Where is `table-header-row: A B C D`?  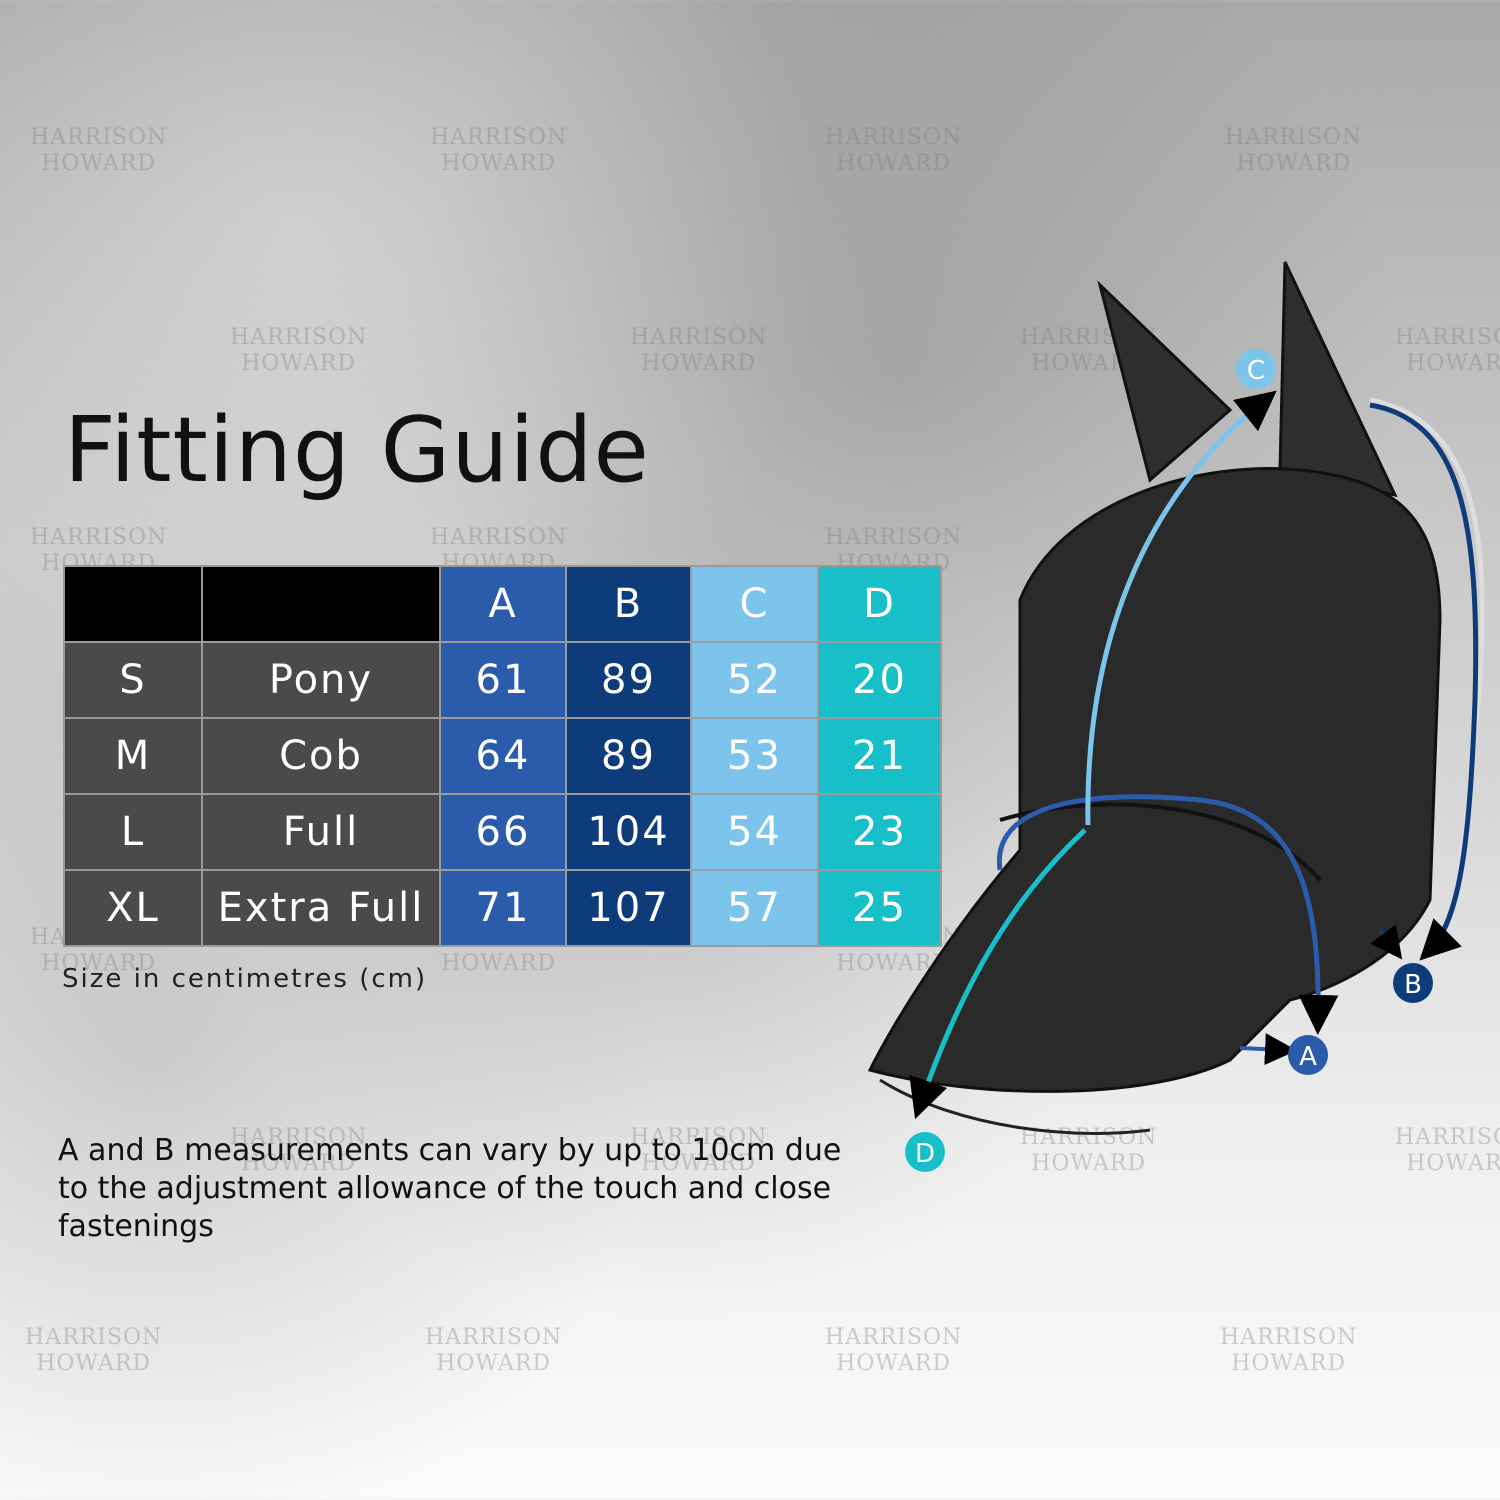
table-header-row: A B C D is located at coordinates (502, 604).